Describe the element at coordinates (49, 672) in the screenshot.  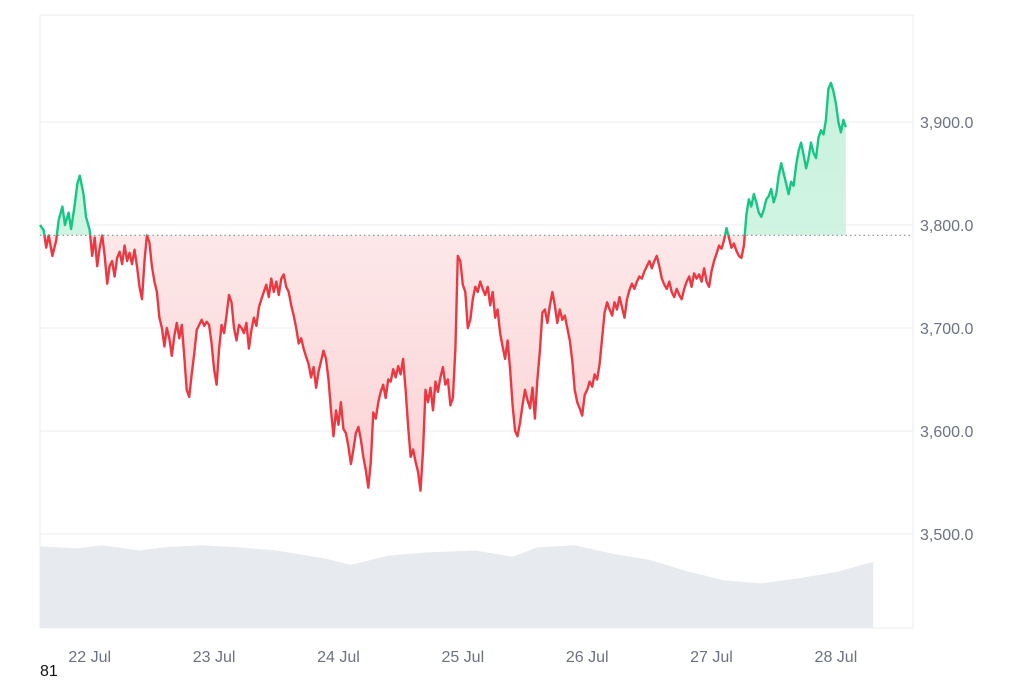
I see `footer-number: 81` at that location.